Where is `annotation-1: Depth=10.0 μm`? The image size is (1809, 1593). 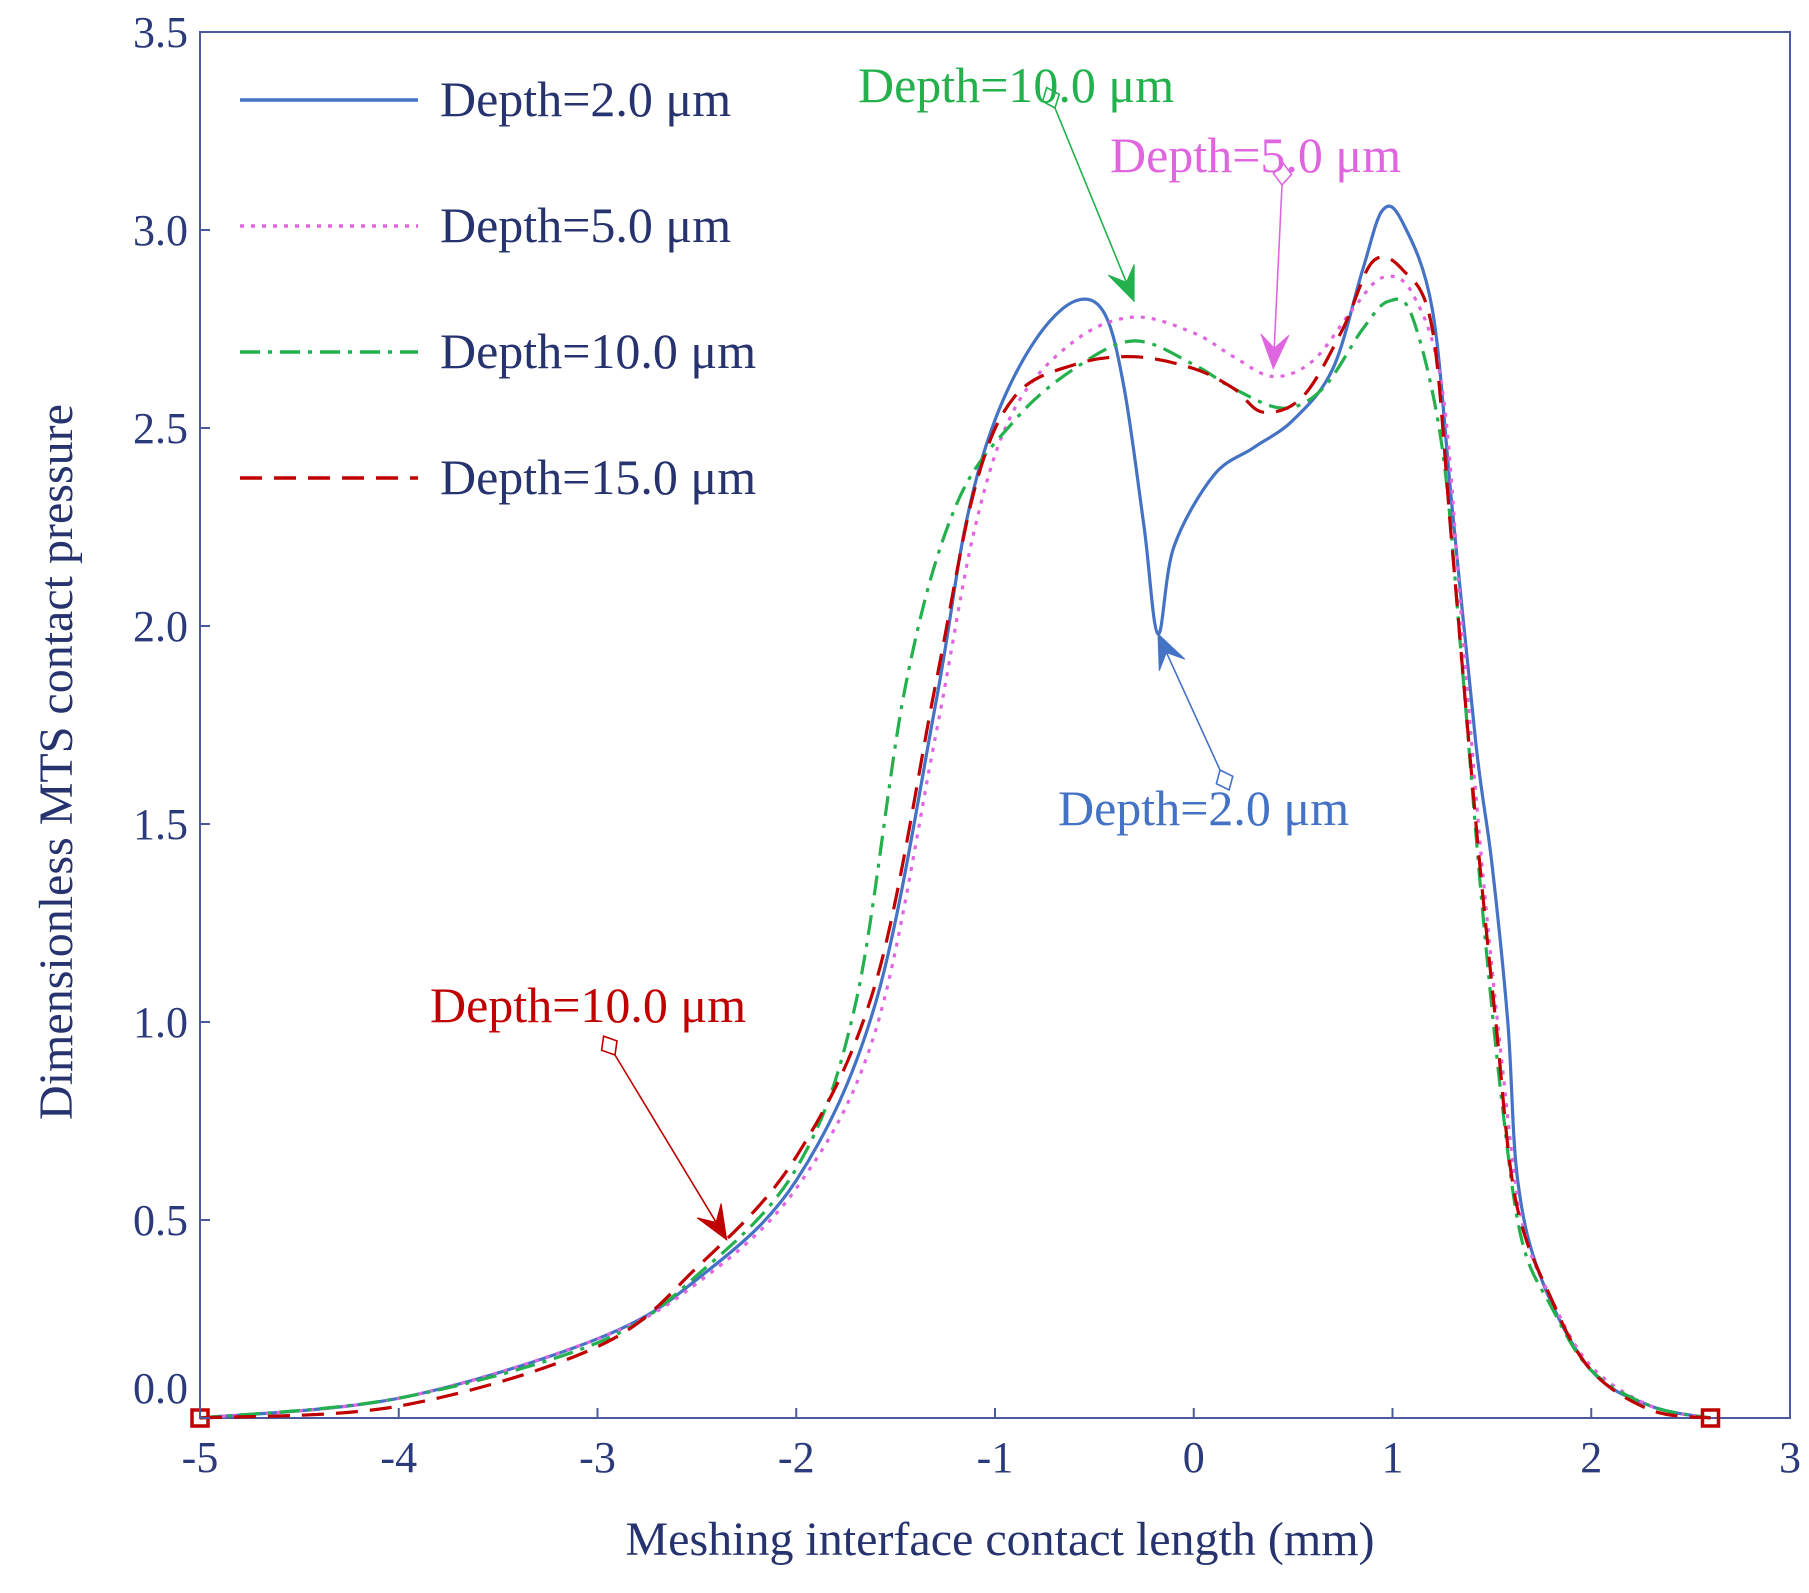 annotation-1: Depth=10.0 μm is located at coordinates (1016, 180).